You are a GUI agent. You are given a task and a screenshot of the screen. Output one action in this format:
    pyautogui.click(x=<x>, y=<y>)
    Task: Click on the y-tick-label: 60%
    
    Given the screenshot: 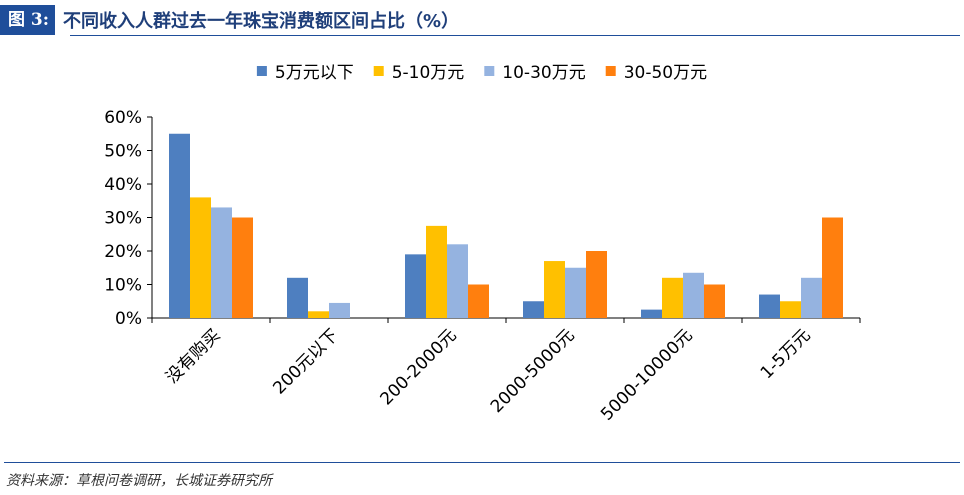 What is the action you would take?
    pyautogui.click(x=123, y=118)
    